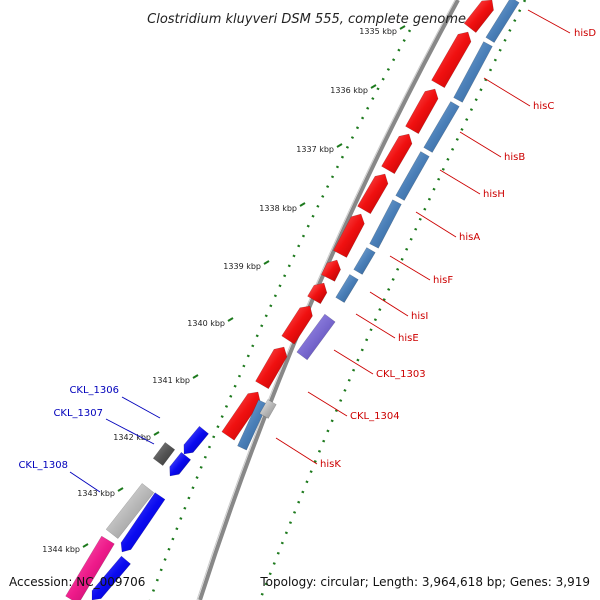  What do you see at coordinates (443, 280) in the screenshot?
I see `gene-label-hisf: hisF` at bounding box center [443, 280].